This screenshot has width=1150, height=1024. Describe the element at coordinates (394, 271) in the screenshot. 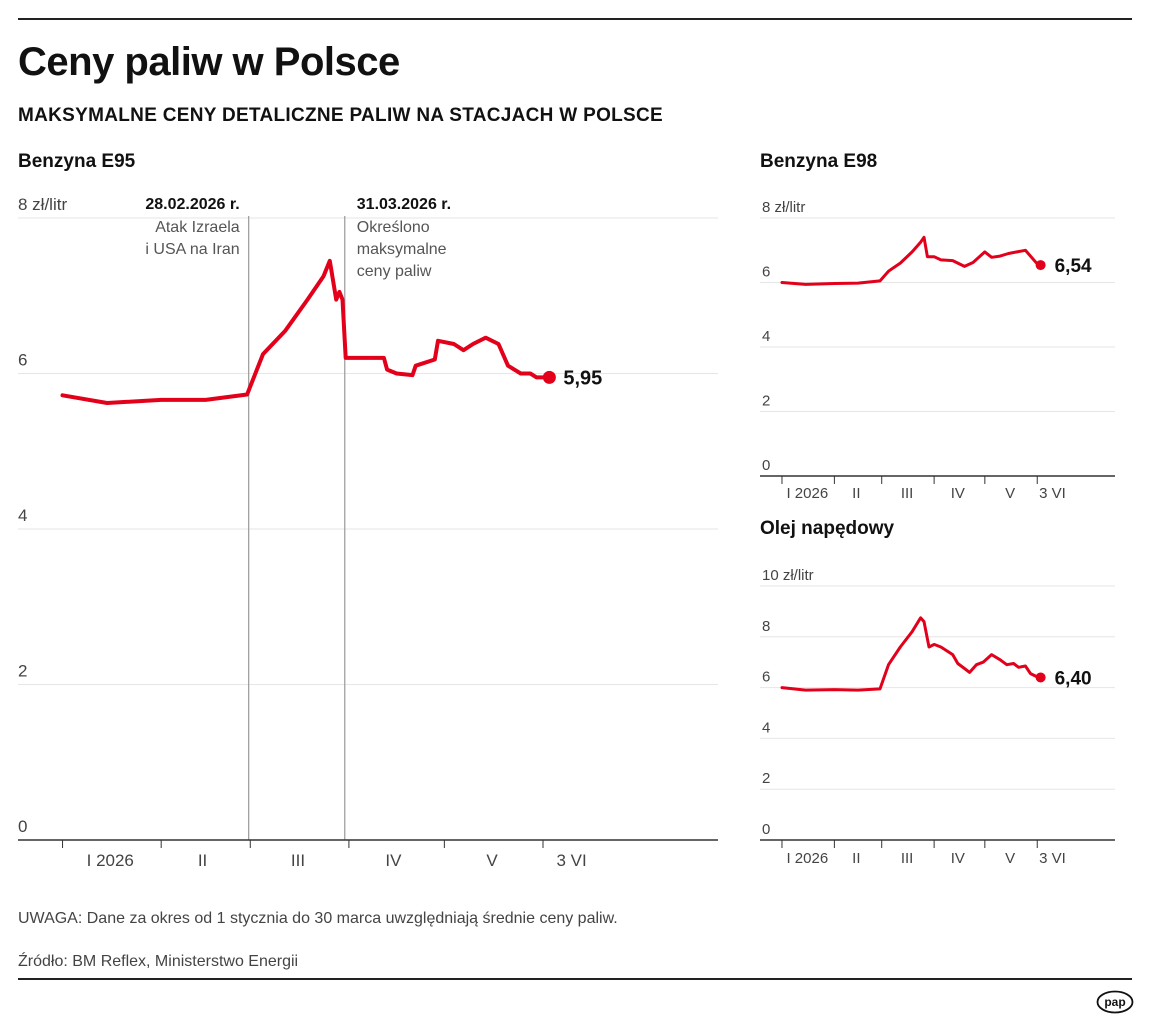

I see `e95-event-text: ceny paliw` at that location.